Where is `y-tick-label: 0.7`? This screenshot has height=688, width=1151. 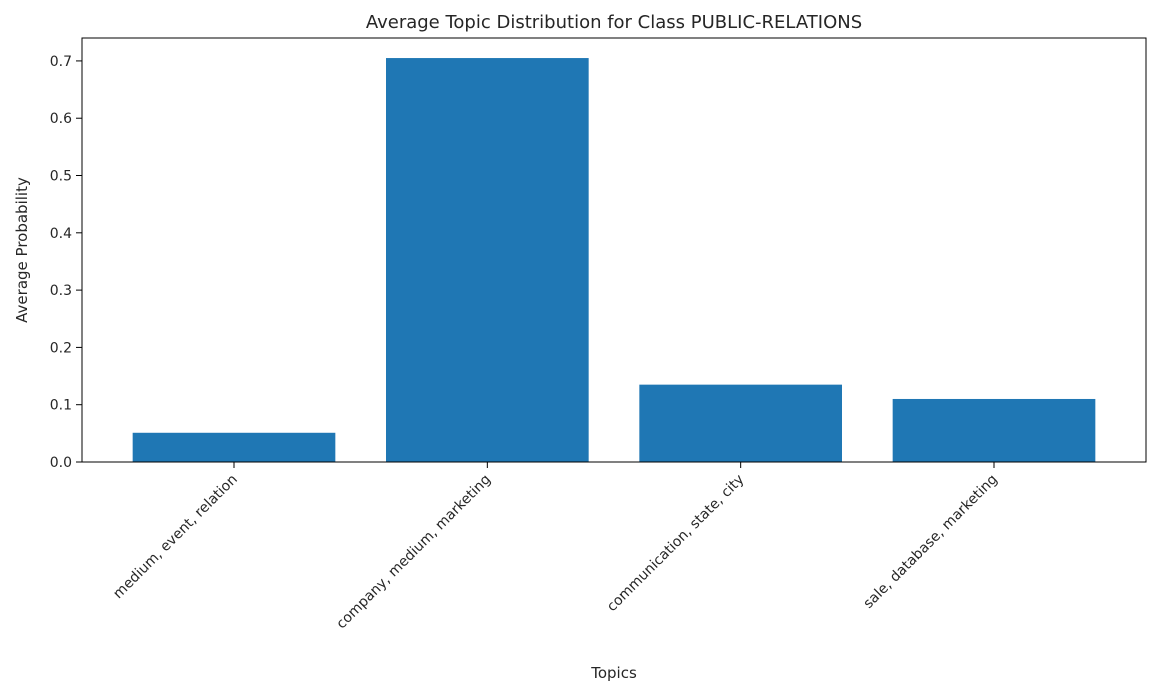
y-tick-label: 0.7 is located at coordinates (61, 62).